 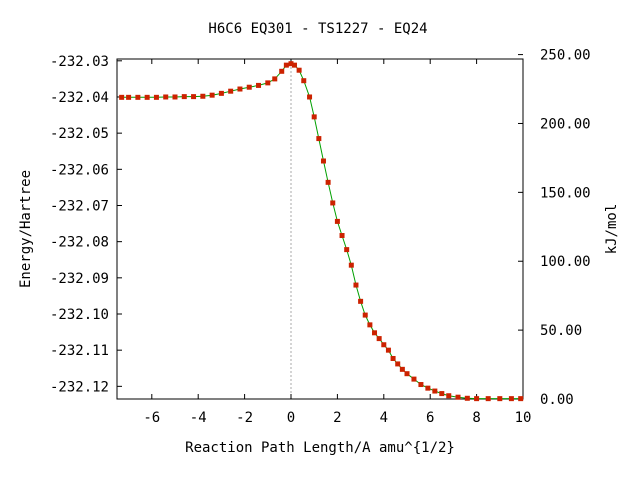 I want to click on y-tick-label: -232.03, so click(x=79, y=62).